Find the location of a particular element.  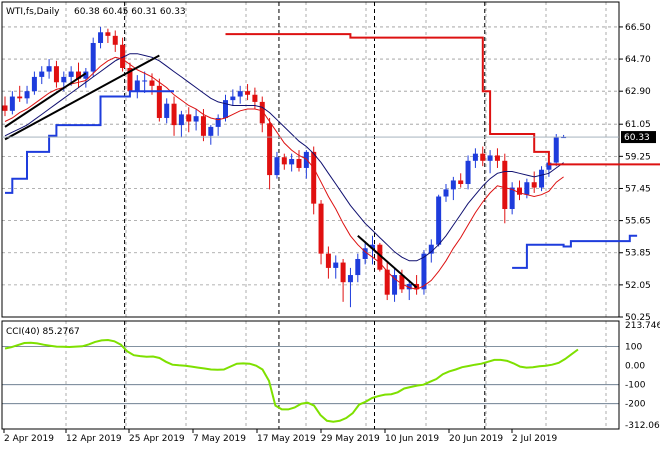

current-price-tag: 60.33 is located at coordinates (638, 137).